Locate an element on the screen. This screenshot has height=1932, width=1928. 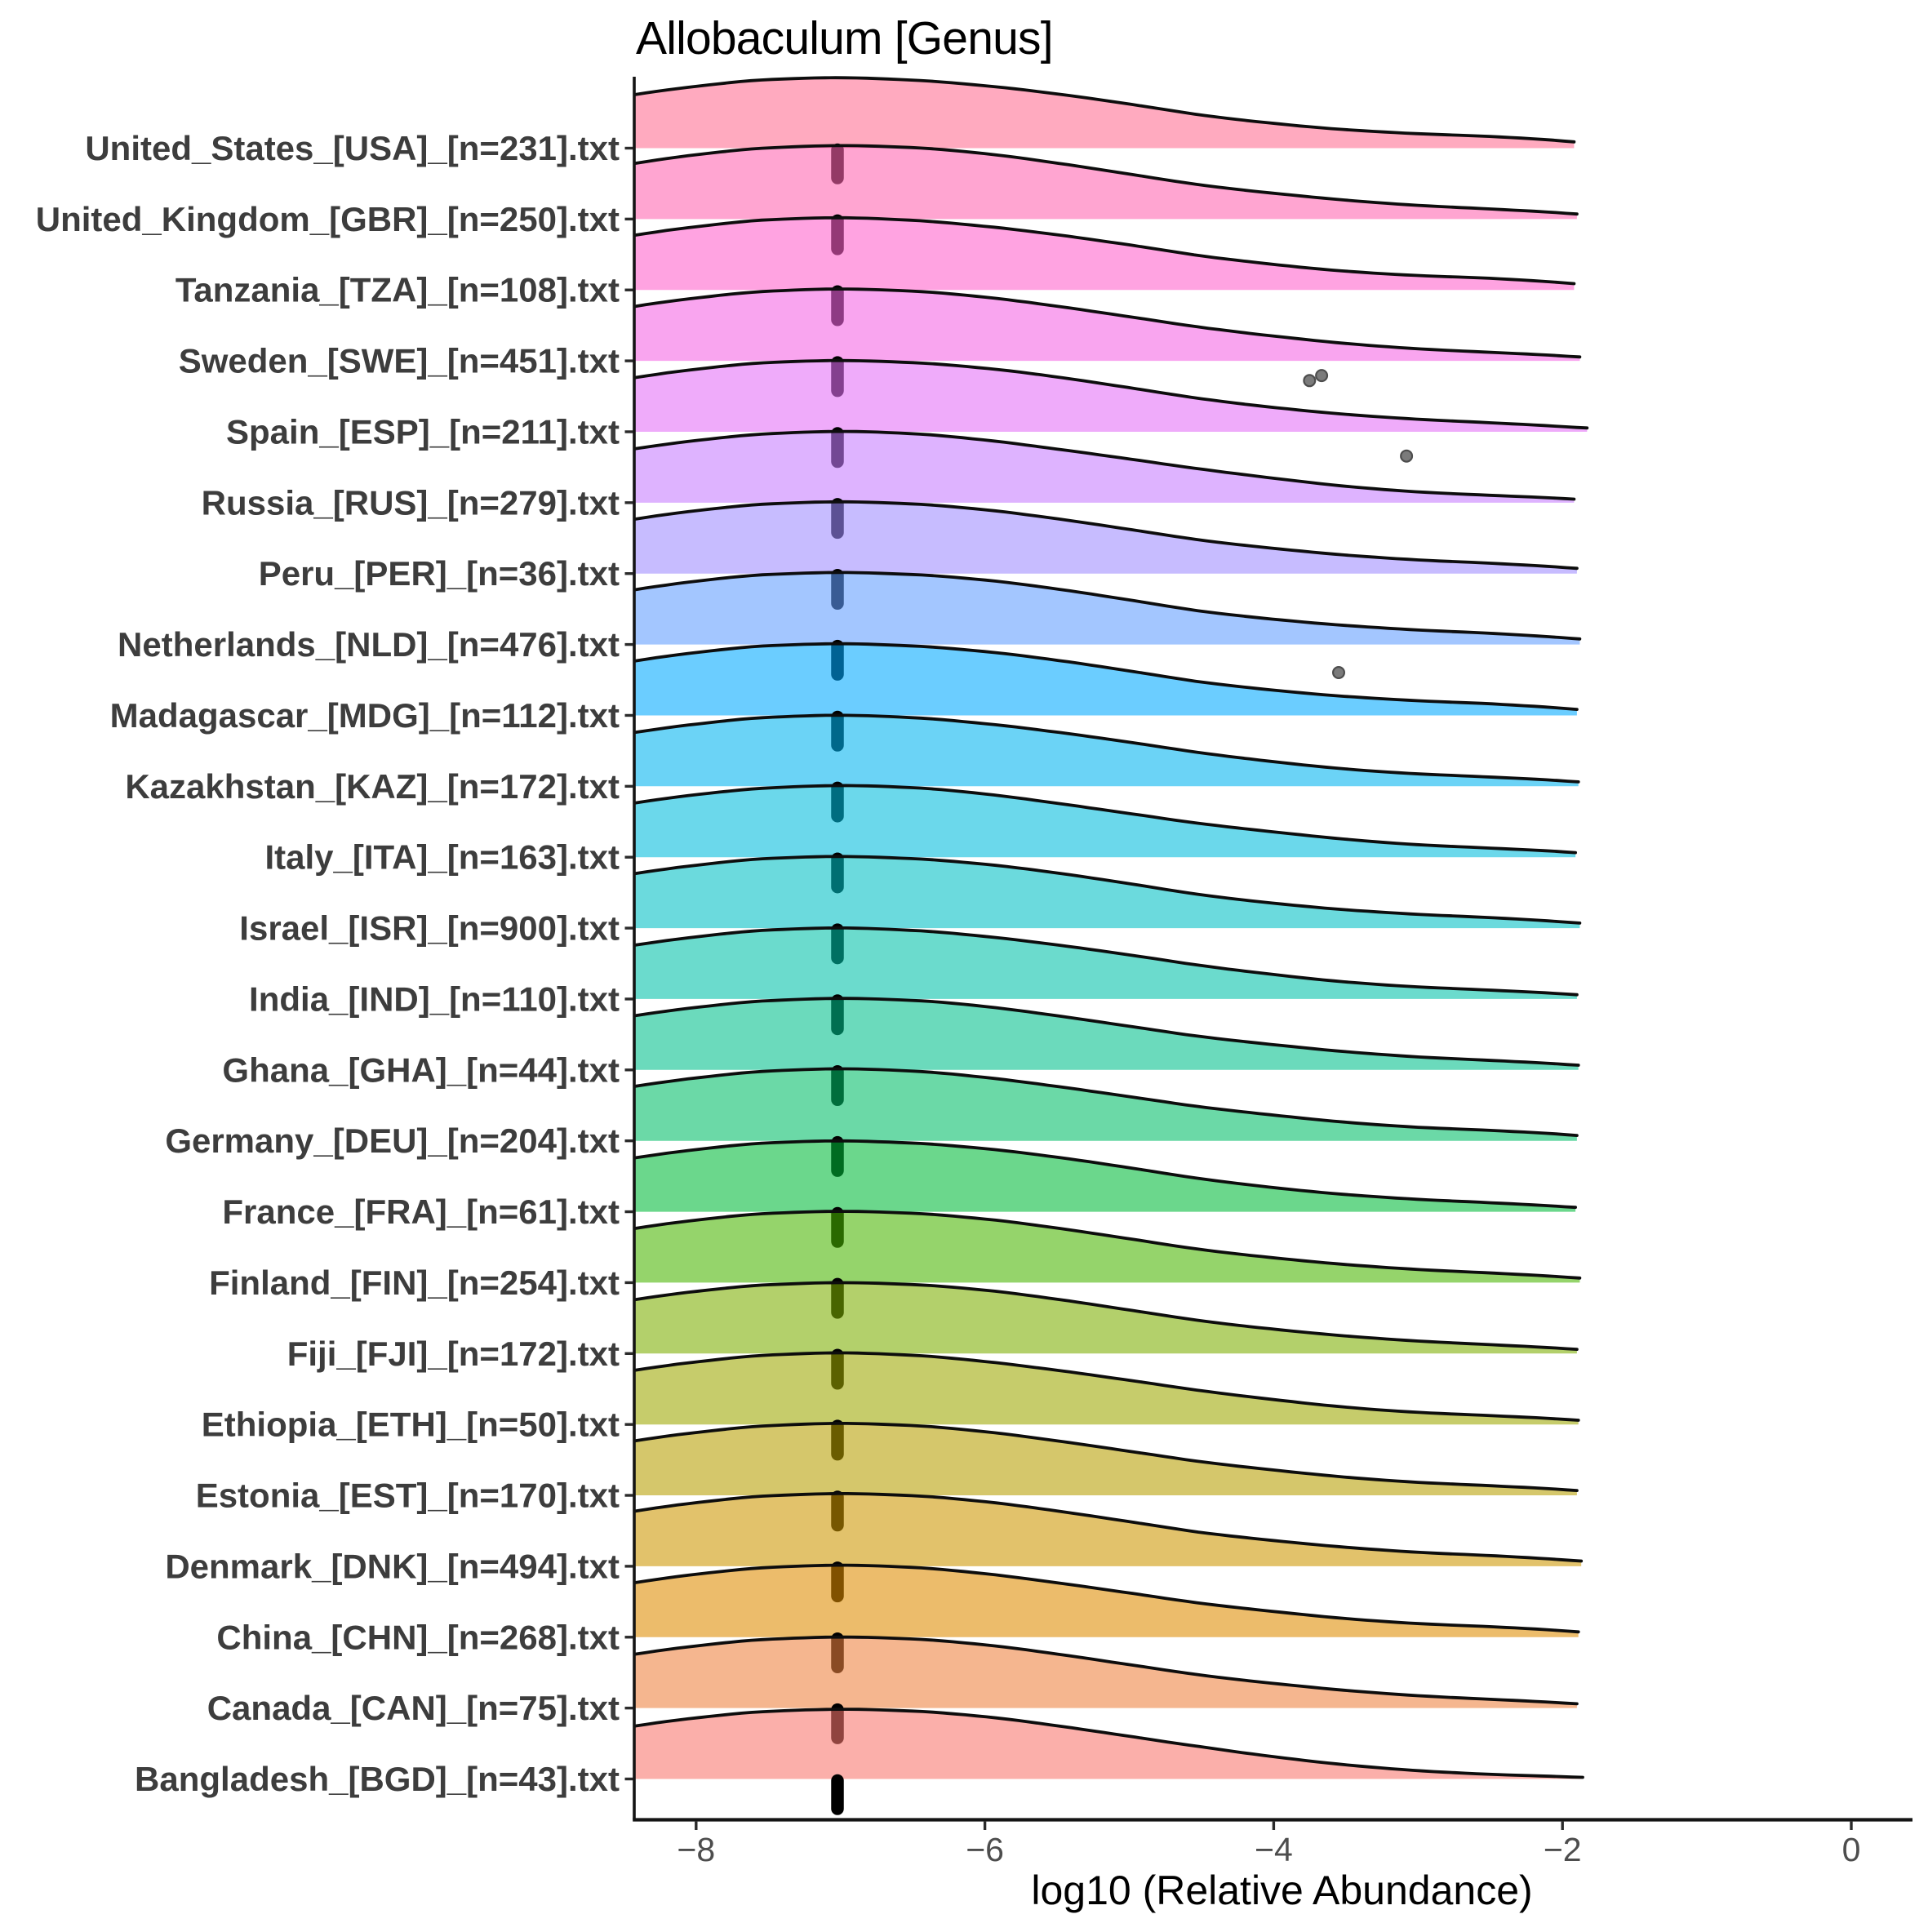
svg-text: China_[CHN]_[n=268].txt is located at coordinates (418, 1637).